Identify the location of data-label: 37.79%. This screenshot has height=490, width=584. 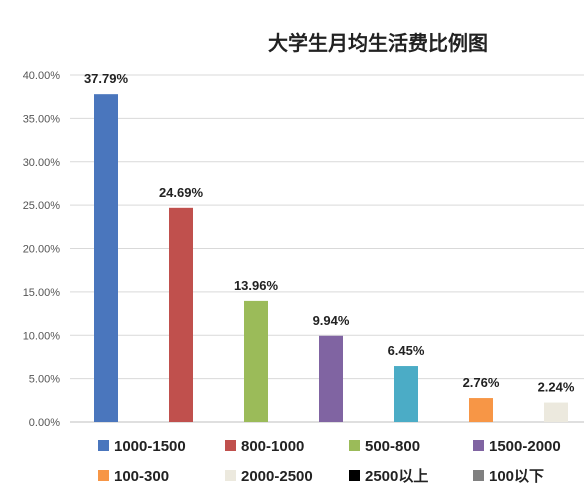
(106, 78).